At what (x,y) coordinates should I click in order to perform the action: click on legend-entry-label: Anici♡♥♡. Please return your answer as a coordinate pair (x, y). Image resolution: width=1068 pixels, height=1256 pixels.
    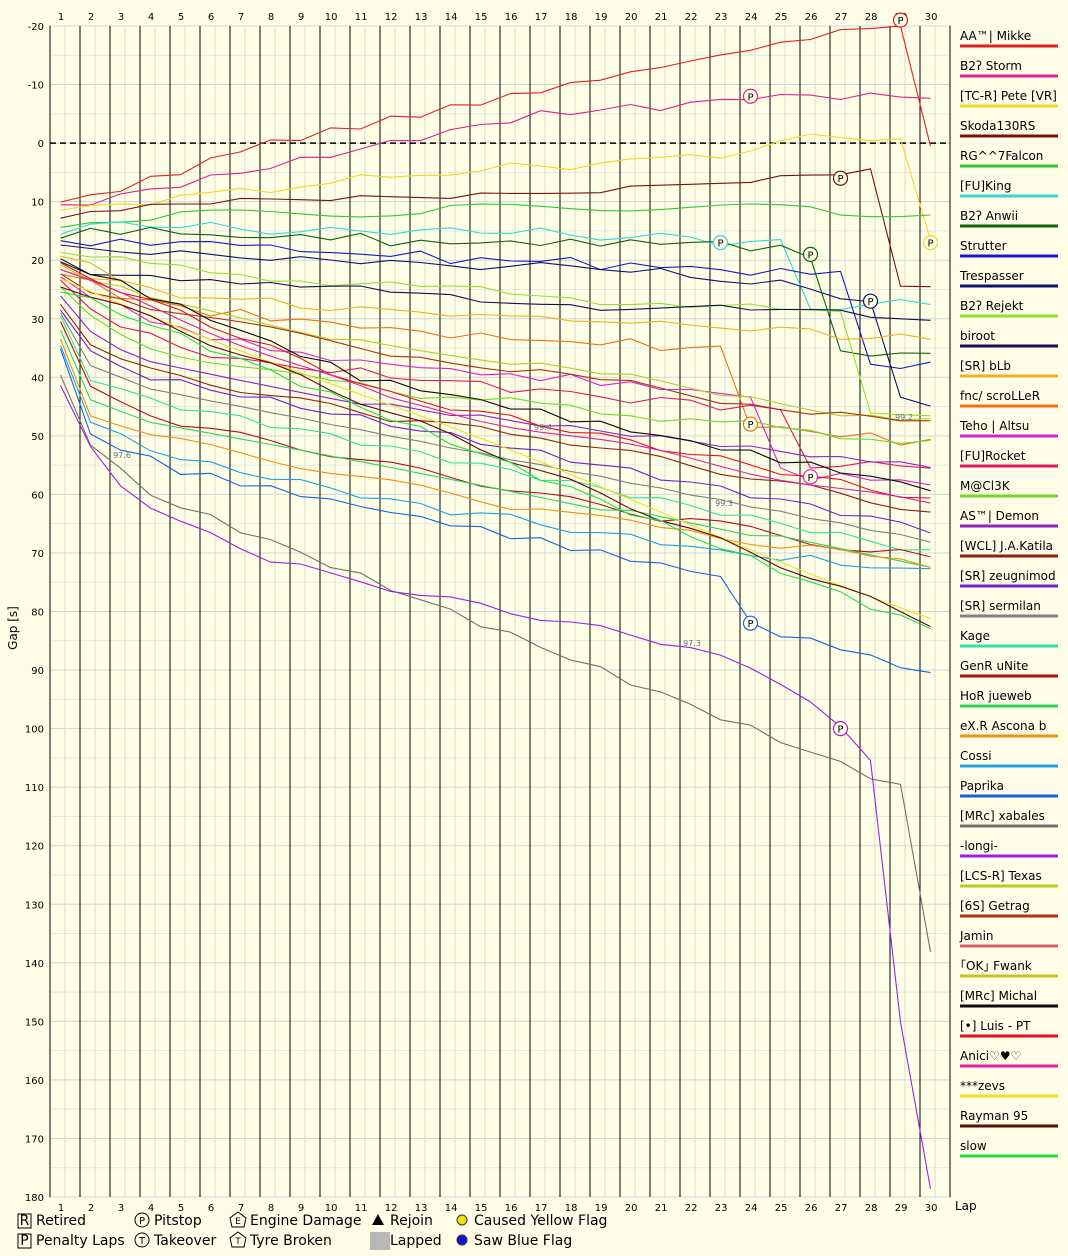
    Looking at the image, I should click on (990, 1056).